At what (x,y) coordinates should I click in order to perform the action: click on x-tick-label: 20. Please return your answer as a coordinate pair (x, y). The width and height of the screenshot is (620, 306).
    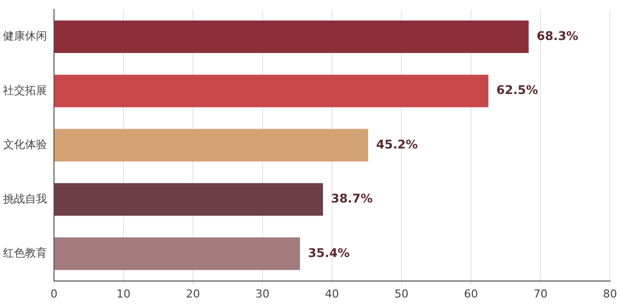
    Looking at the image, I should click on (193, 293).